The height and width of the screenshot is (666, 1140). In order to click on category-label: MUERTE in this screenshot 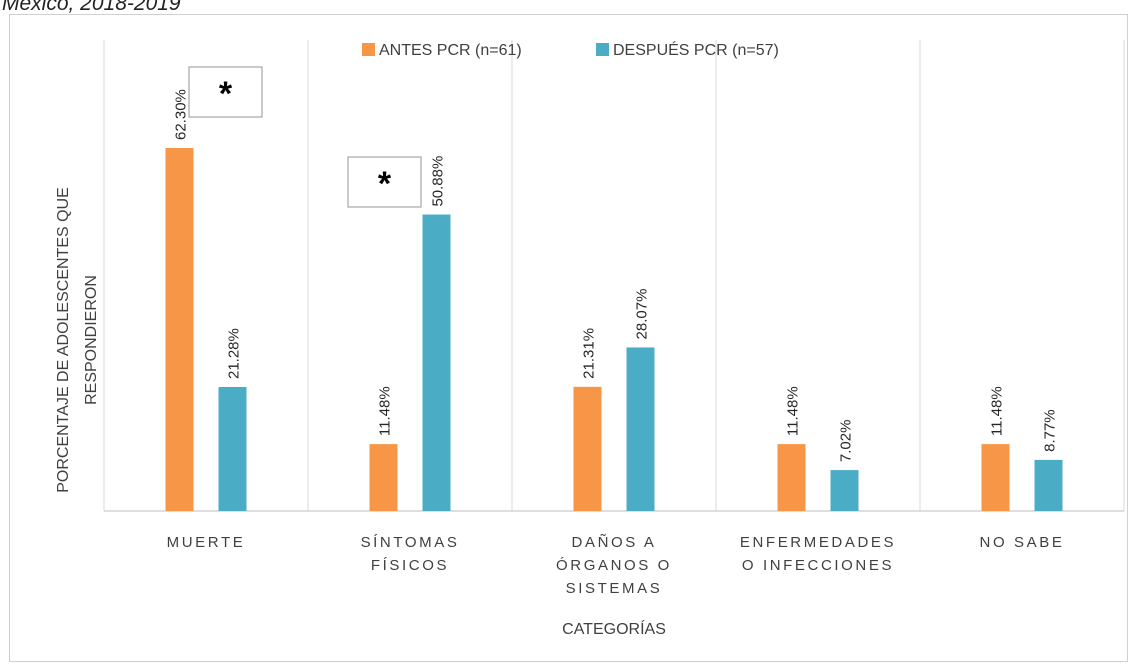, I will do `click(206, 542)`.